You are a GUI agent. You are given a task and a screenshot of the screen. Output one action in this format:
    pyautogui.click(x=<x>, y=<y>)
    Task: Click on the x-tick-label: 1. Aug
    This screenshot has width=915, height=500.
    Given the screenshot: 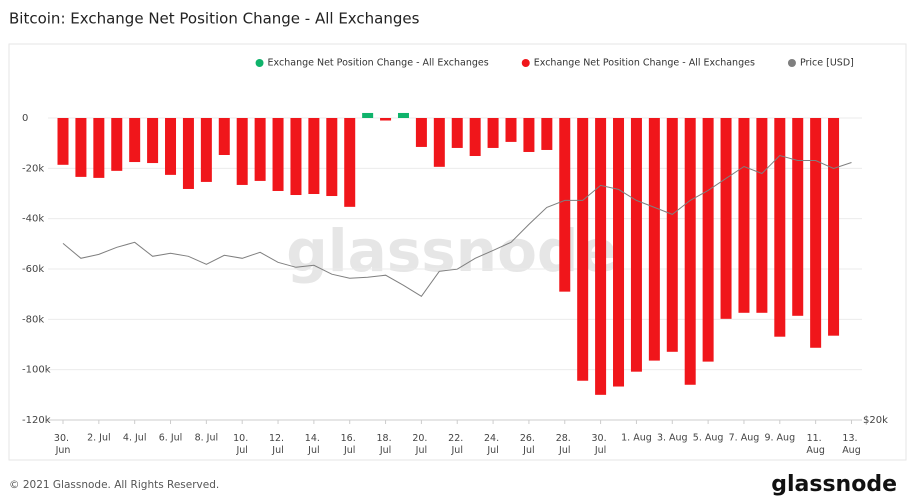 What is the action you would take?
    pyautogui.click(x=636, y=438)
    